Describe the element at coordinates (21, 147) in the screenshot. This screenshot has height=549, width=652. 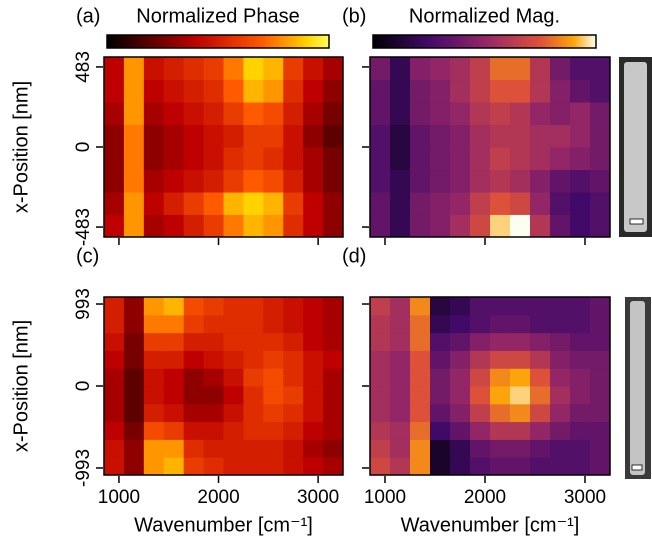
I see `y-axis-label: x-Position [nm]` at that location.